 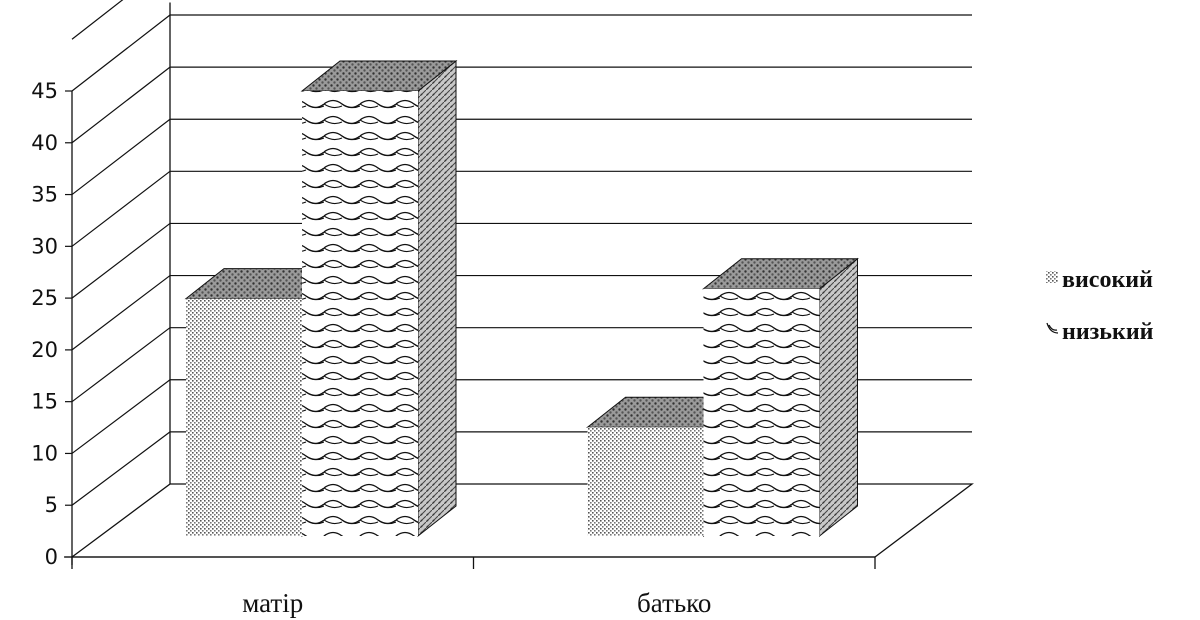 I want to click on y-tick-label: 20, so click(x=44, y=350).